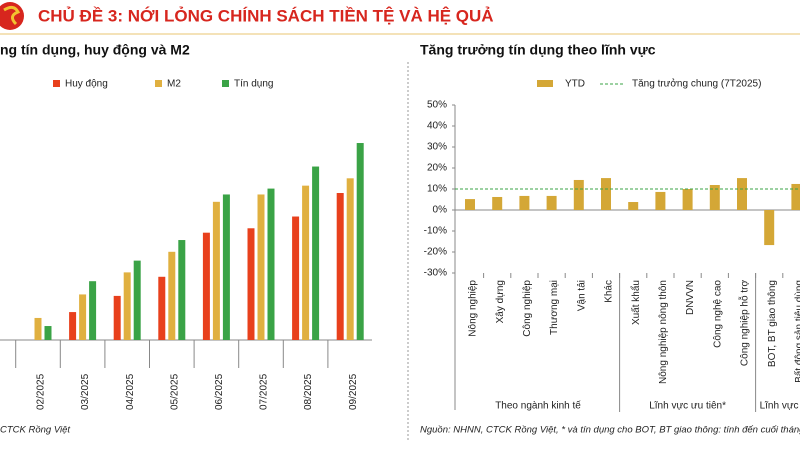 The height and width of the screenshot is (450, 800). I want to click on x-tick-label: 06/2025, so click(219, 391).